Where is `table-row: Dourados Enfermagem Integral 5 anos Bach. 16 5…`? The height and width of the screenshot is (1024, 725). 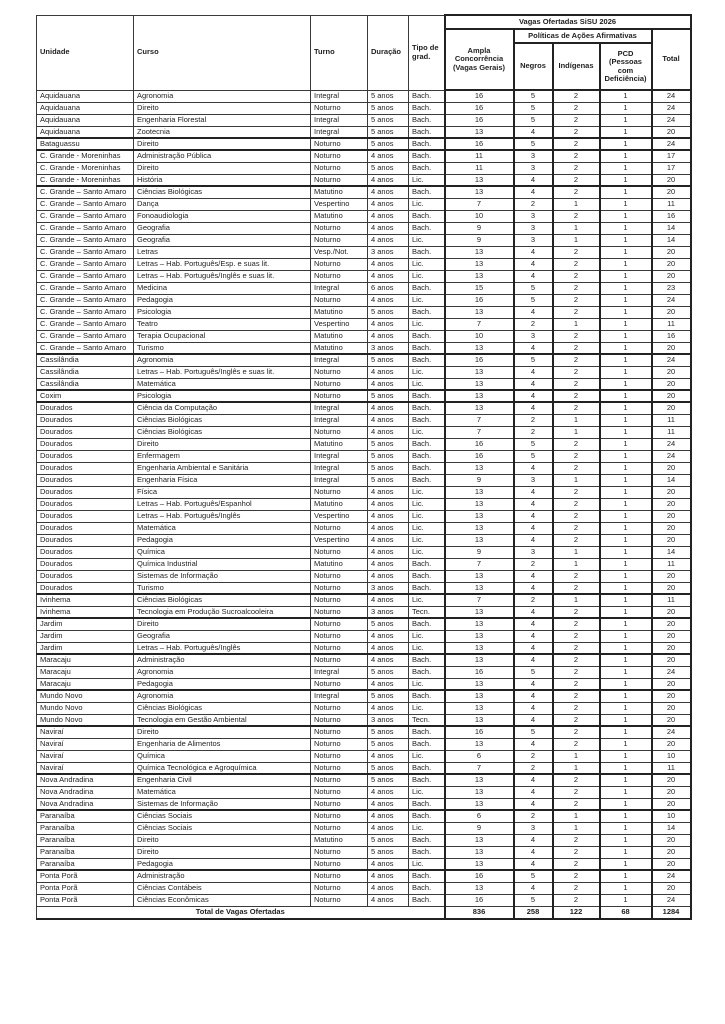
table-row: Dourados Enfermagem Integral 5 anos Bach. 16 5… is located at coordinates (364, 456).